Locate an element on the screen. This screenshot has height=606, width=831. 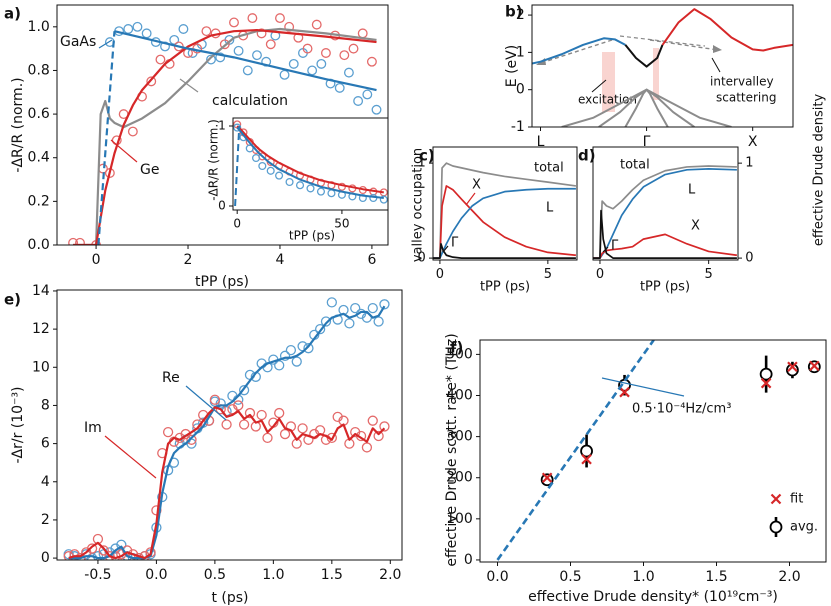
legend-marker is located at coordinates (776, 499).